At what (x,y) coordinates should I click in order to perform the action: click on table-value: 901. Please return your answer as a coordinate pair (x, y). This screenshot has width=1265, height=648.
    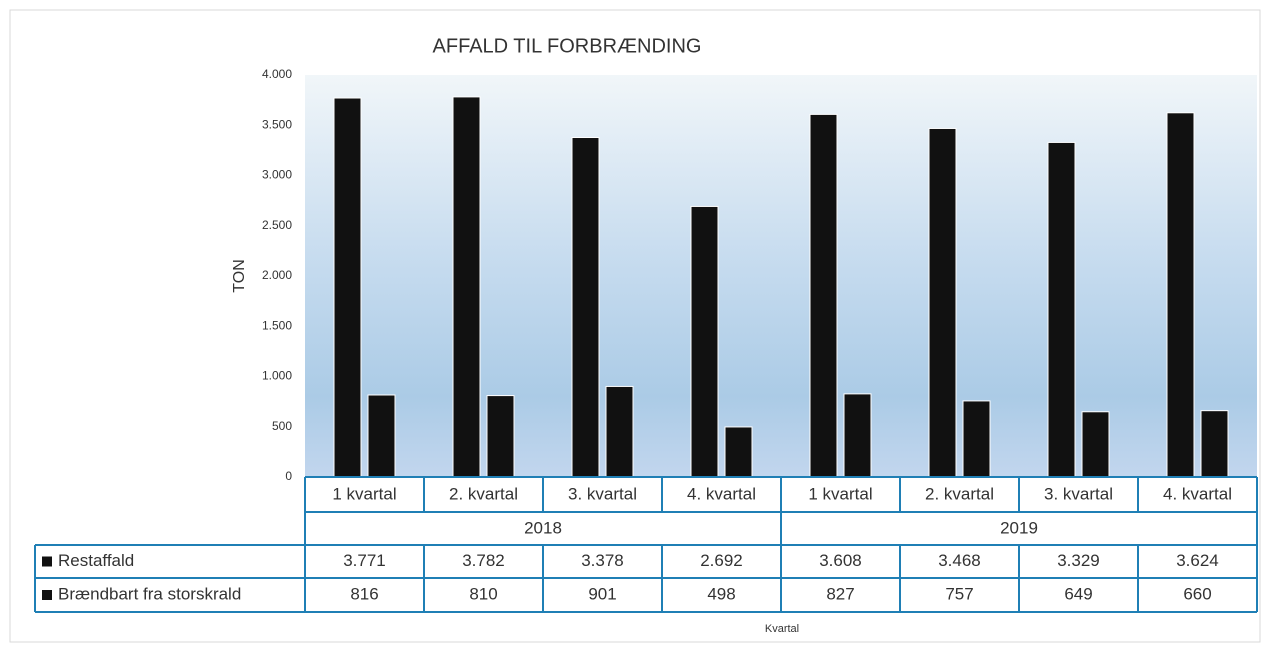
    Looking at the image, I should click on (602, 593).